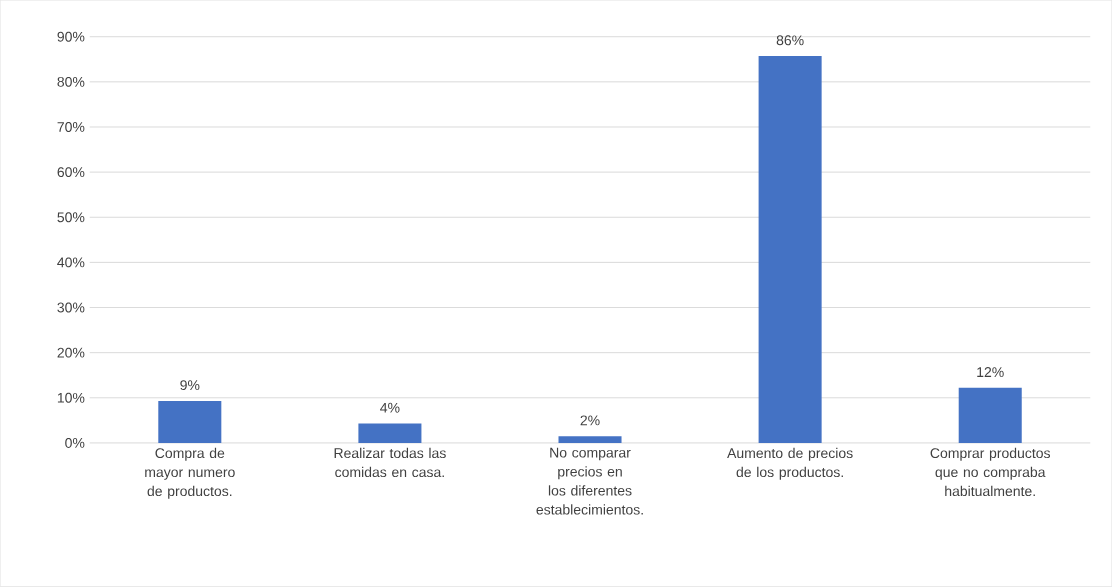 The height and width of the screenshot is (587, 1112). What do you see at coordinates (990, 472) in the screenshot?
I see `x-tick-label: Comprar productos que no compraba habitualmente.` at bounding box center [990, 472].